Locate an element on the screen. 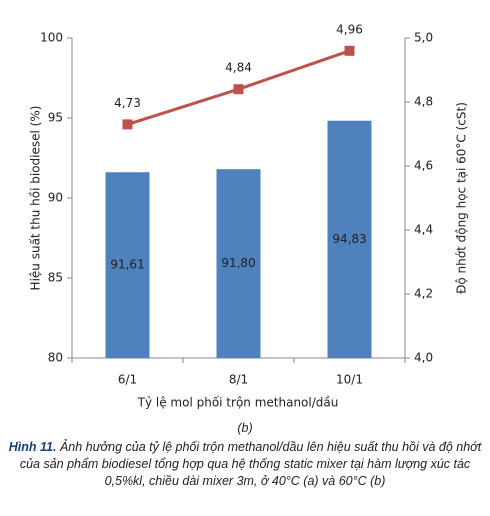 The image size is (490, 516). bar-value-label: 91,61 is located at coordinates (127, 265).